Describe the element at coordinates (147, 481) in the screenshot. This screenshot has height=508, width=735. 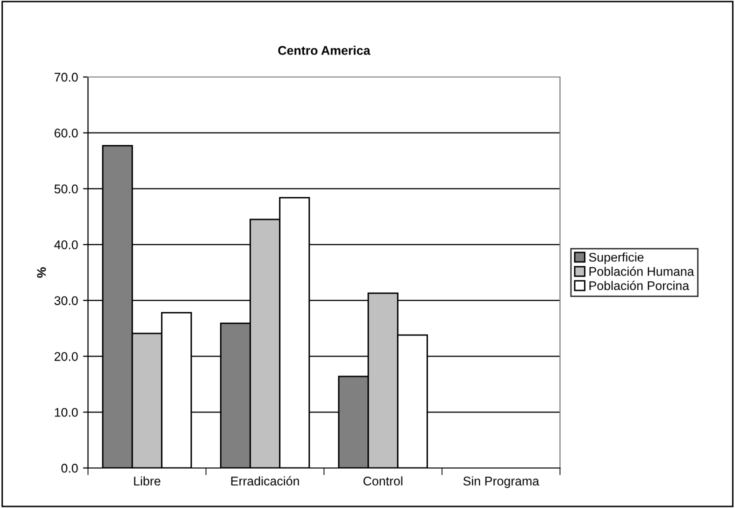
I see `x-tick-label: Libre` at that location.